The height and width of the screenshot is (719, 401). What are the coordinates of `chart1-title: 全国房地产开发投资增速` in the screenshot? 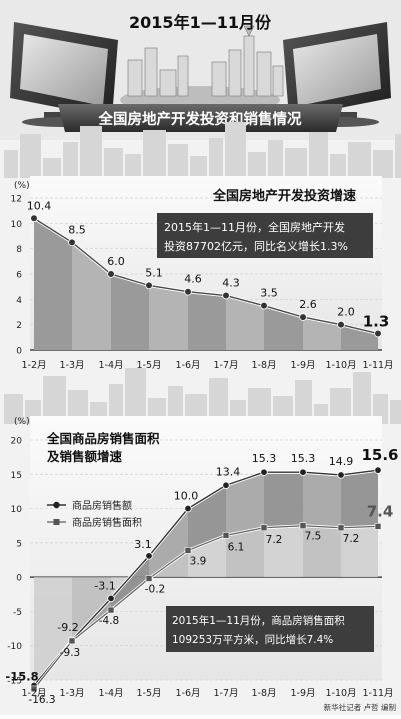 It's located at (284, 196).